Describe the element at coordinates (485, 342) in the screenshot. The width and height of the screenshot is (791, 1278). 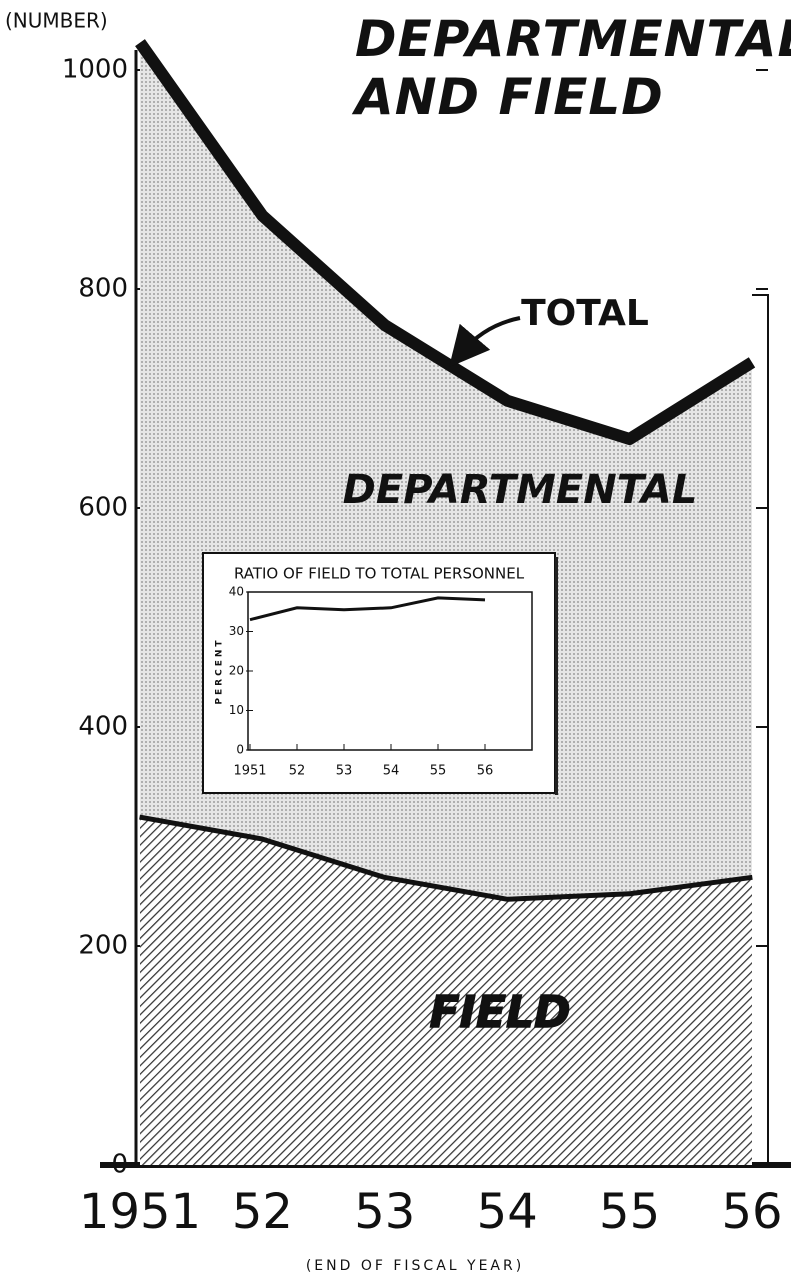
I see `annotation-arrow` at that location.